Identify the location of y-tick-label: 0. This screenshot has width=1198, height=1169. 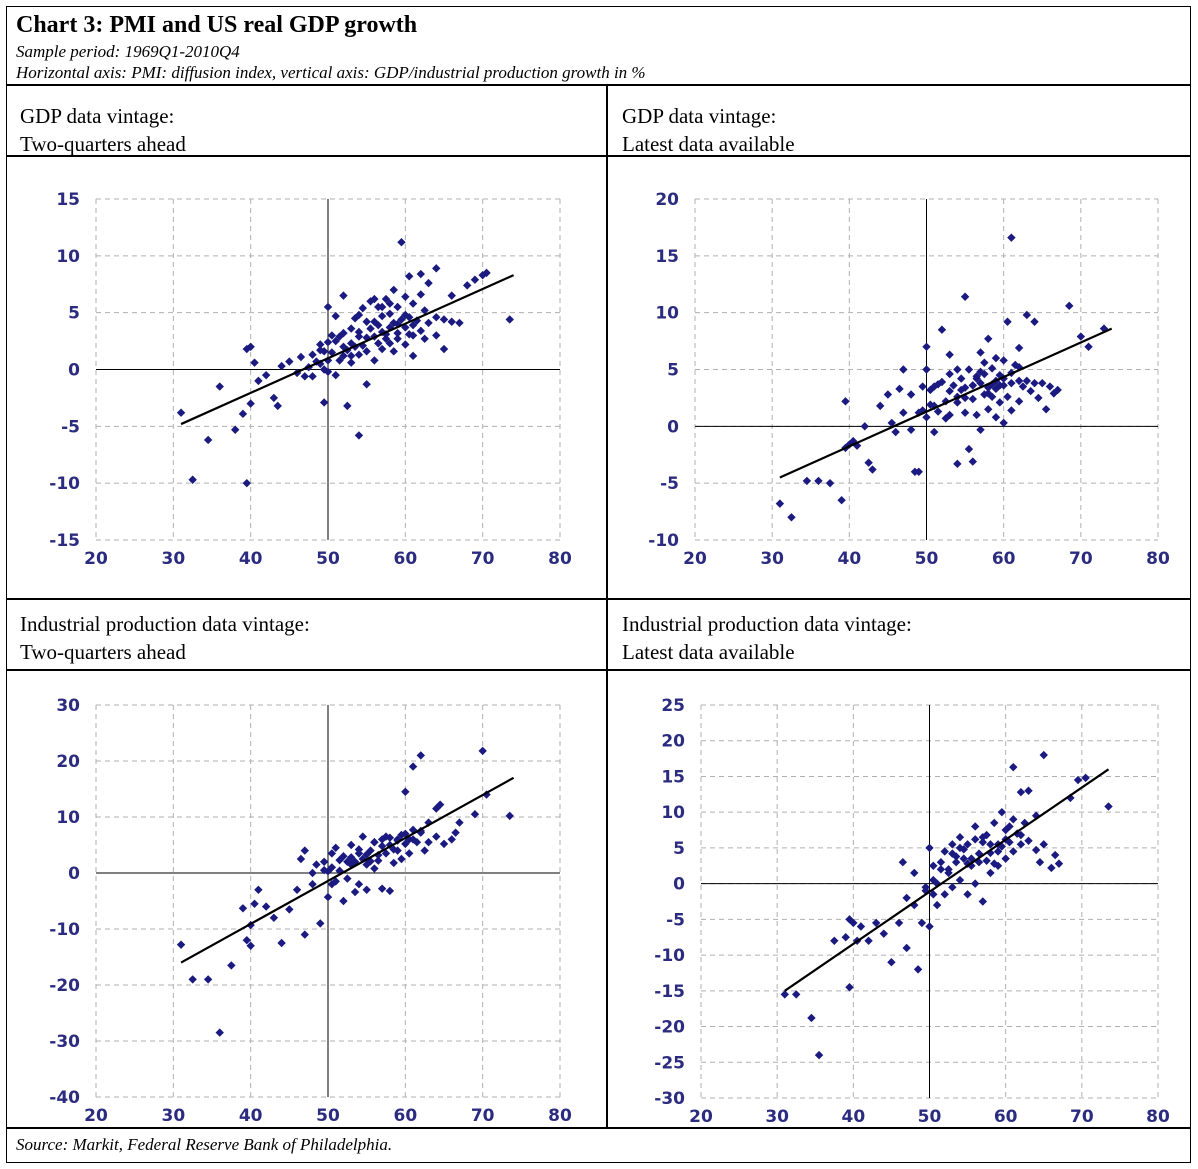
(673, 427).